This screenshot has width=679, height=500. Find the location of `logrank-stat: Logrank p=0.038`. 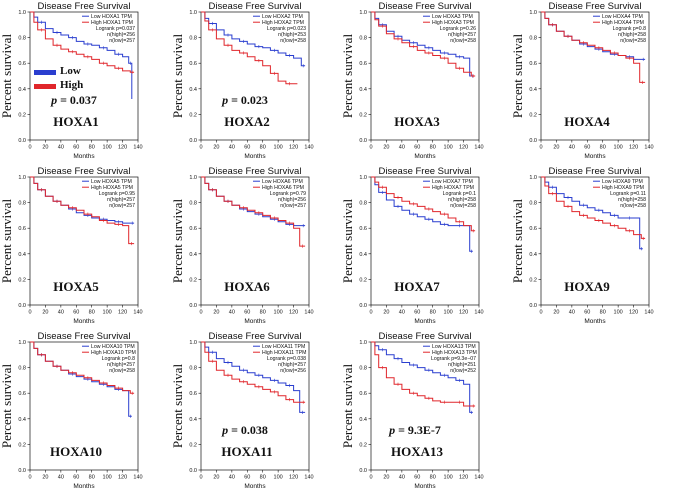

logrank-stat: Logrank p=0.038 is located at coordinates (286, 359).